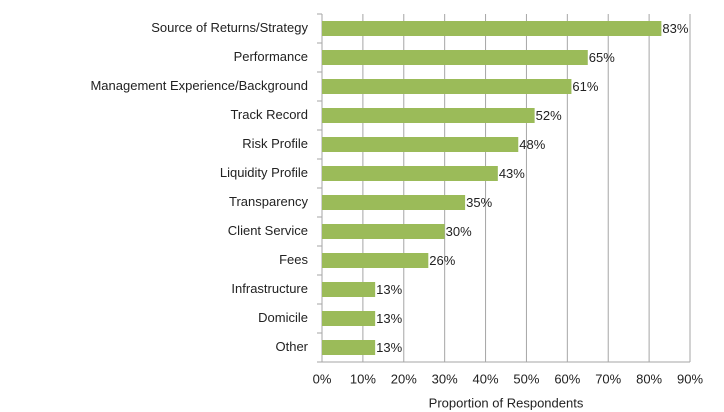 The height and width of the screenshot is (412, 724). Describe the element at coordinates (269, 114) in the screenshot. I see `y-tick-label: Track Record` at that location.